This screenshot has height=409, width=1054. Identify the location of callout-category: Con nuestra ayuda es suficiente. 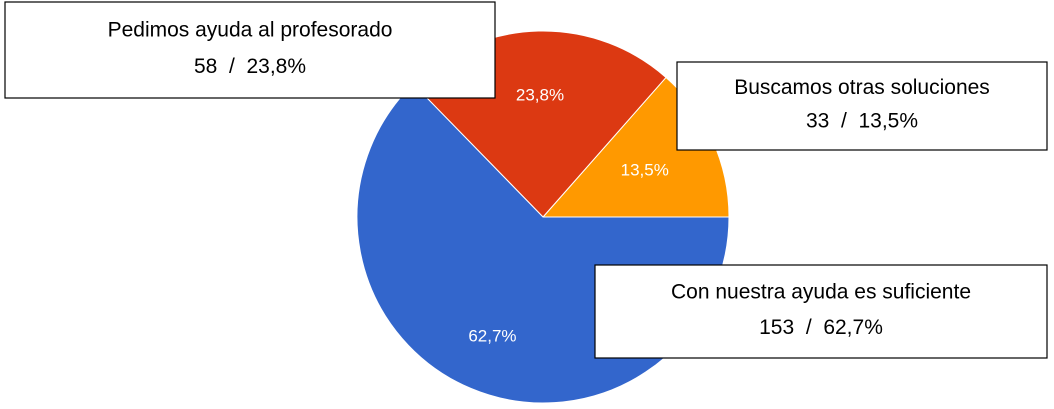
(821, 291).